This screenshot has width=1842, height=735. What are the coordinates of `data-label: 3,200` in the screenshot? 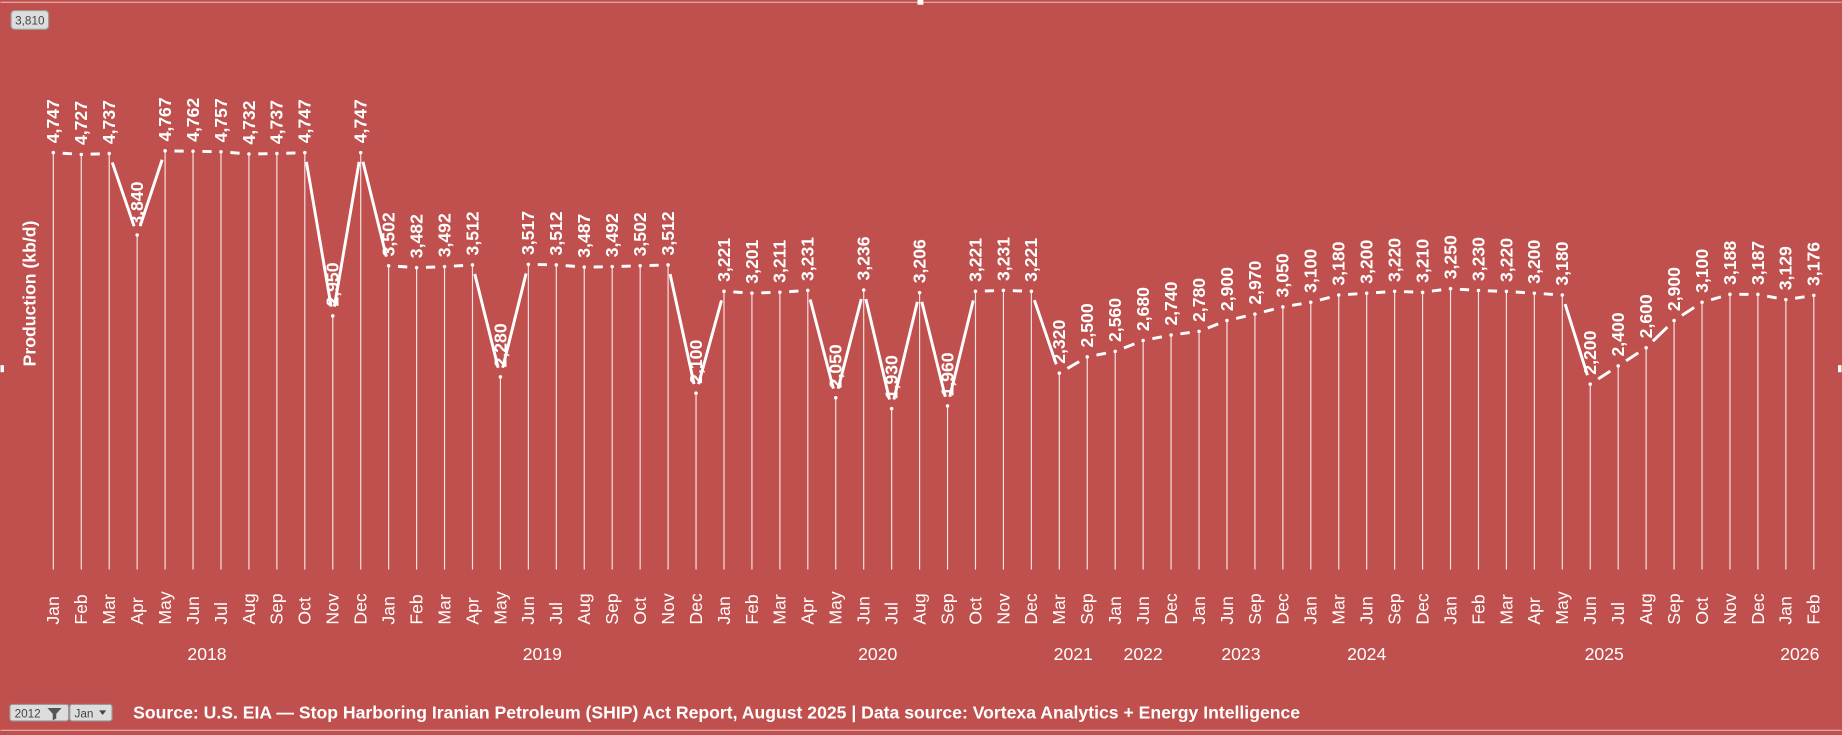 It's located at (1534, 262).